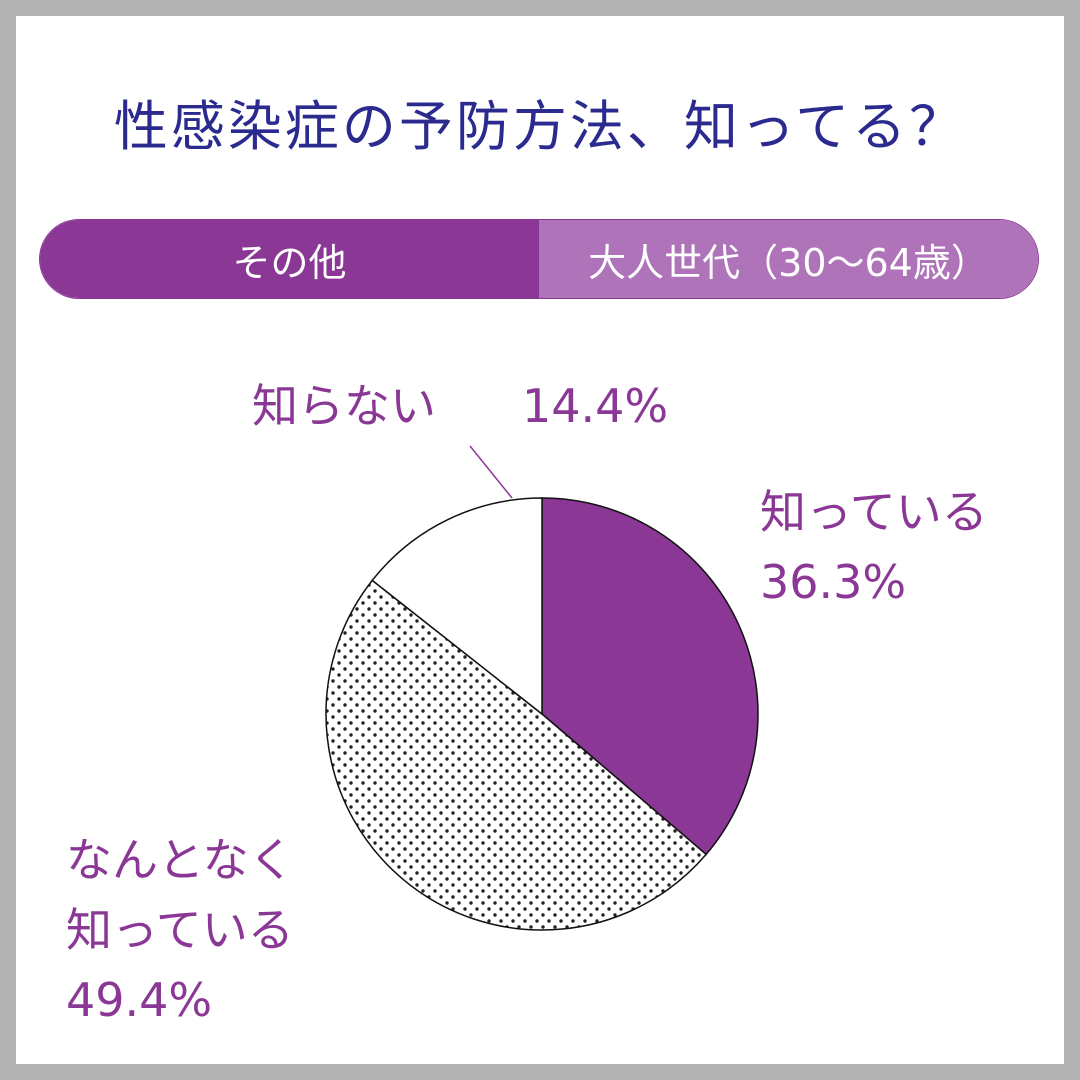  I want to click on label-vaguely-line1: なんとなく, so click(180, 860).